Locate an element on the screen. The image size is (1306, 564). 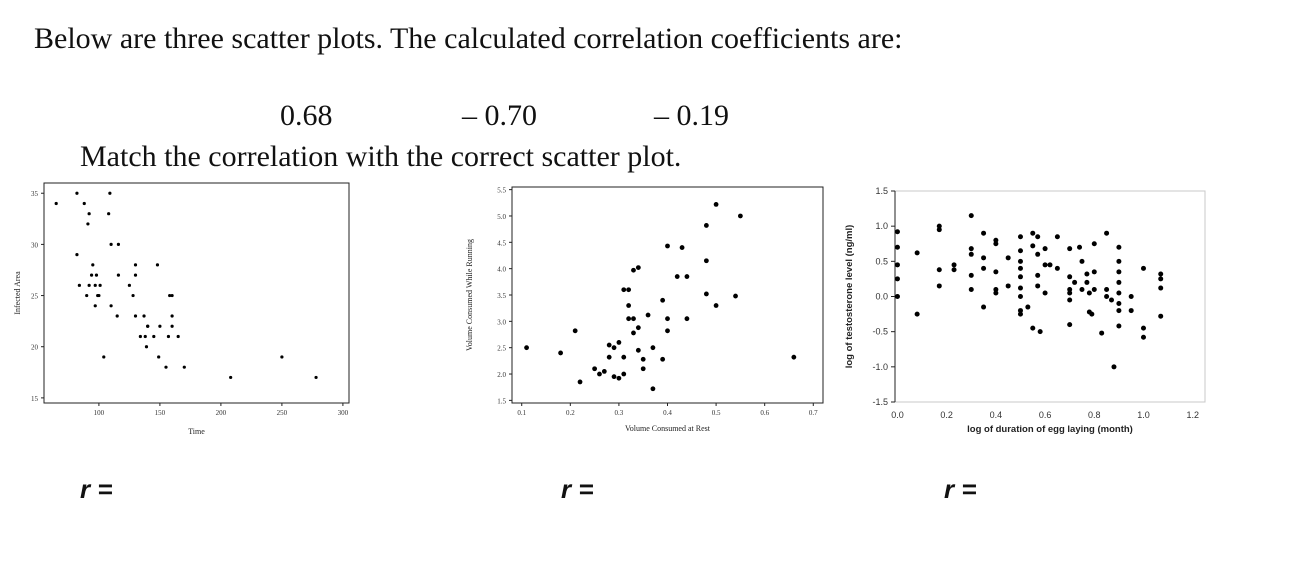
y-tick-label: 1.5 is located at coordinates (881, 191).